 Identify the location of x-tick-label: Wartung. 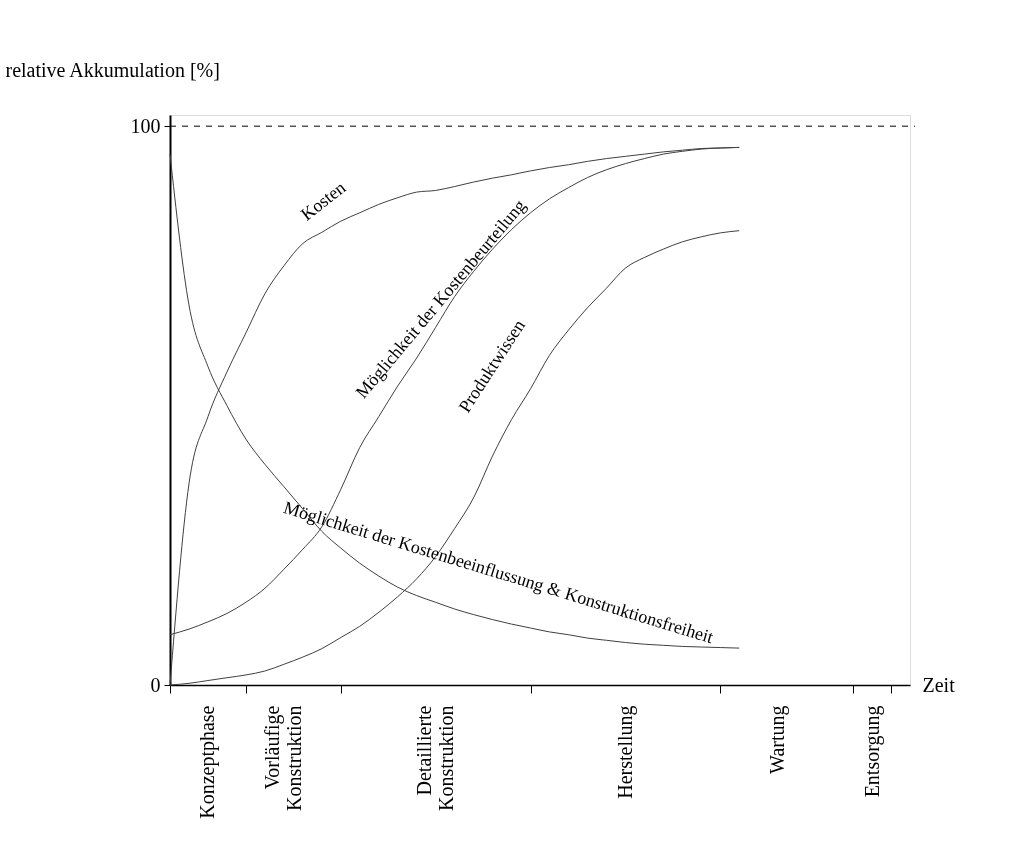
(777, 739).